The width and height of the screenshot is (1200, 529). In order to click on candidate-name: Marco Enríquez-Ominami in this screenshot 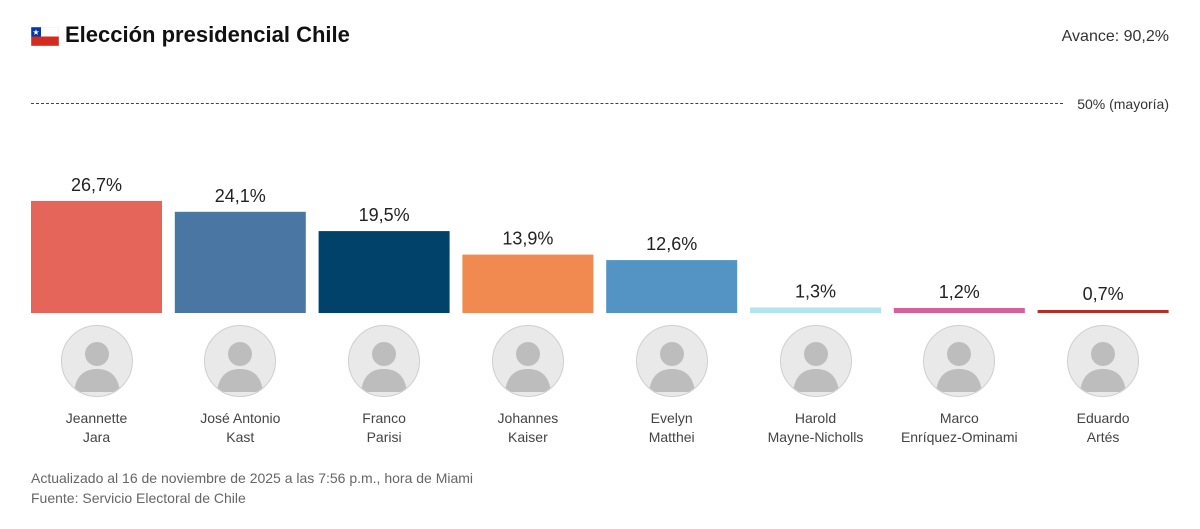, I will do `click(959, 428)`.